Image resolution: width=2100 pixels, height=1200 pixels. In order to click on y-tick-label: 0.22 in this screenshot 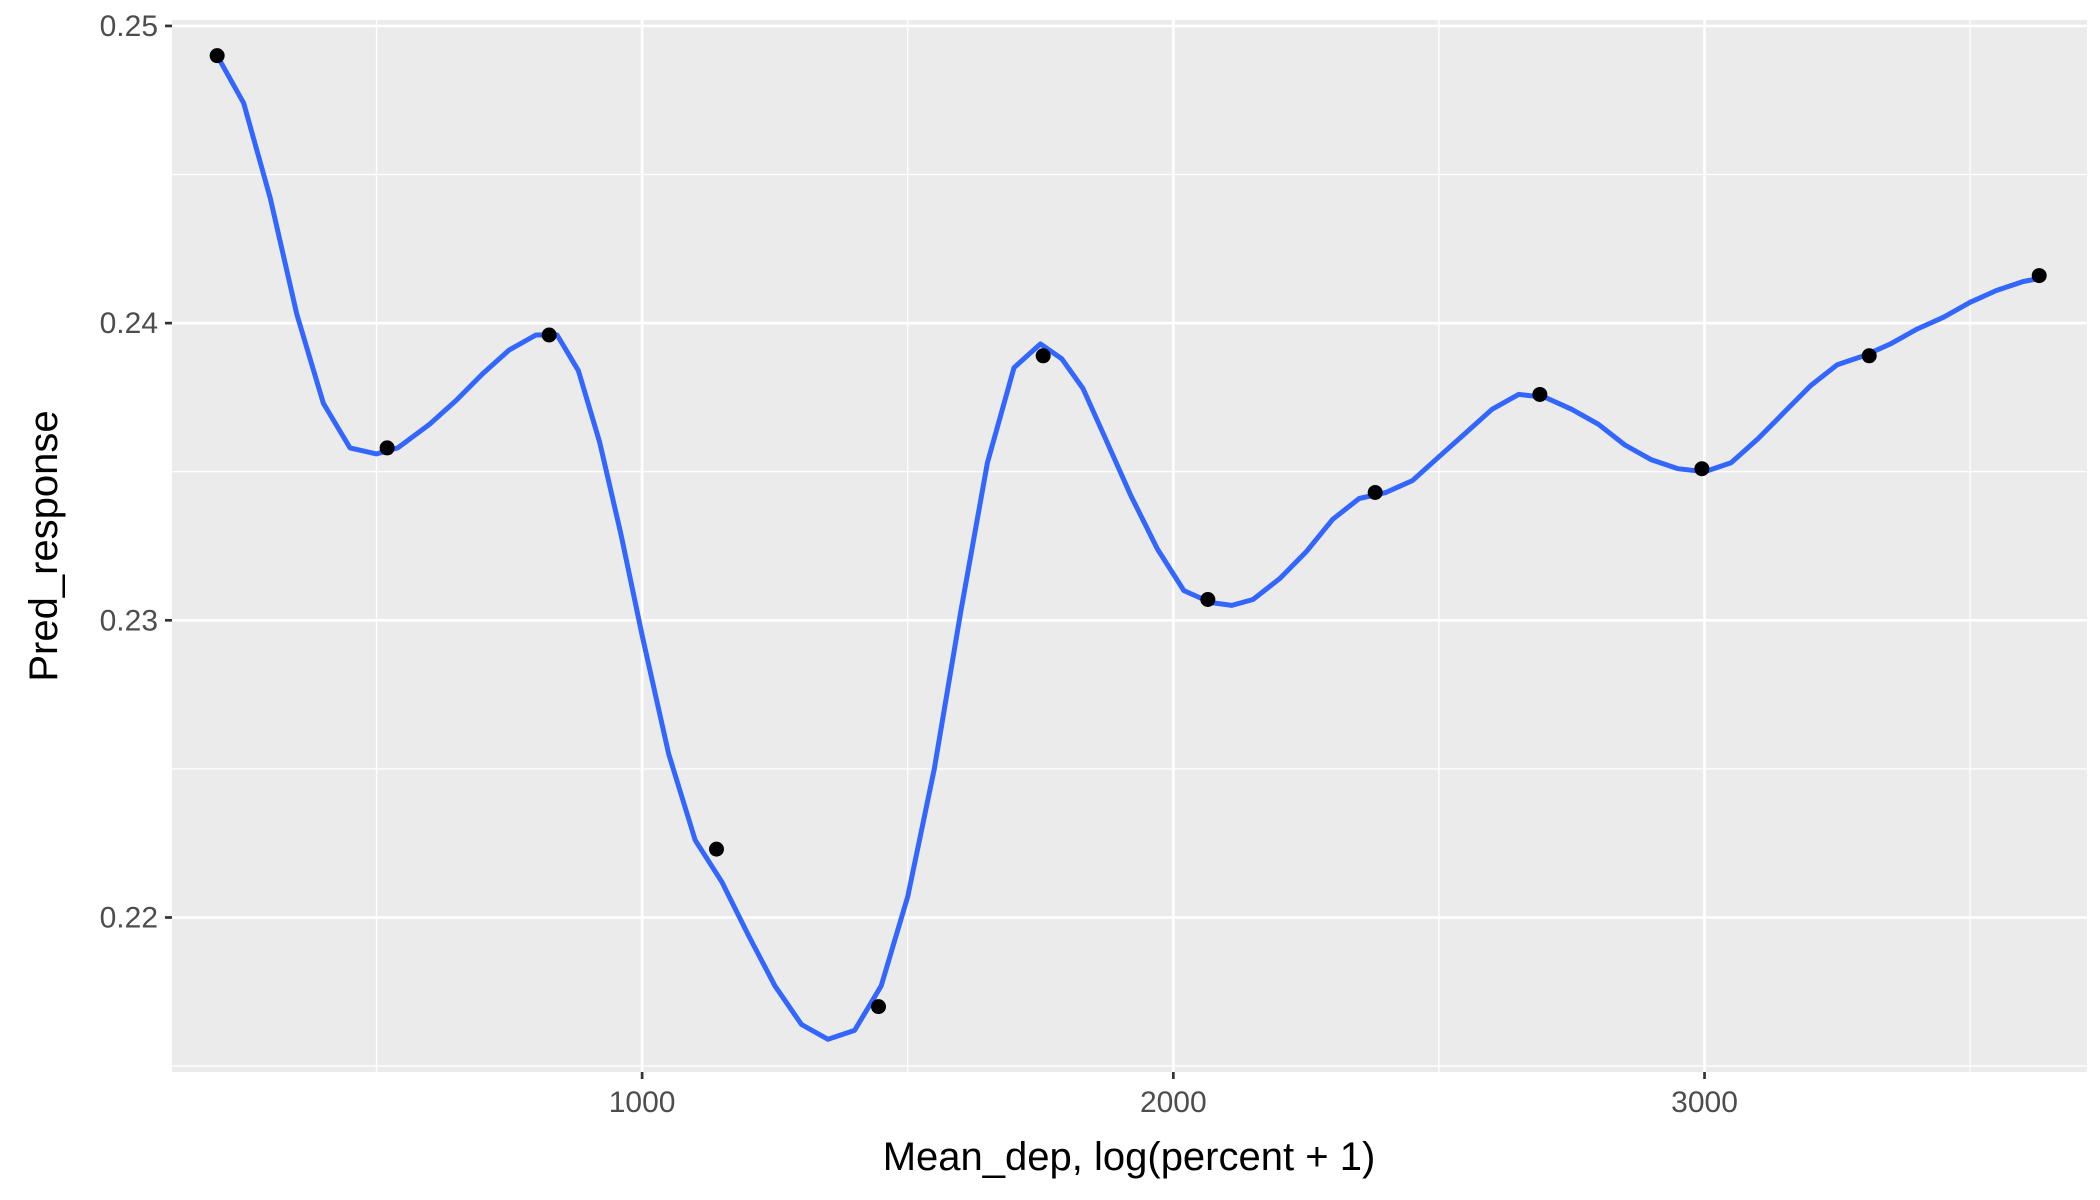, I will do `click(129, 917)`.